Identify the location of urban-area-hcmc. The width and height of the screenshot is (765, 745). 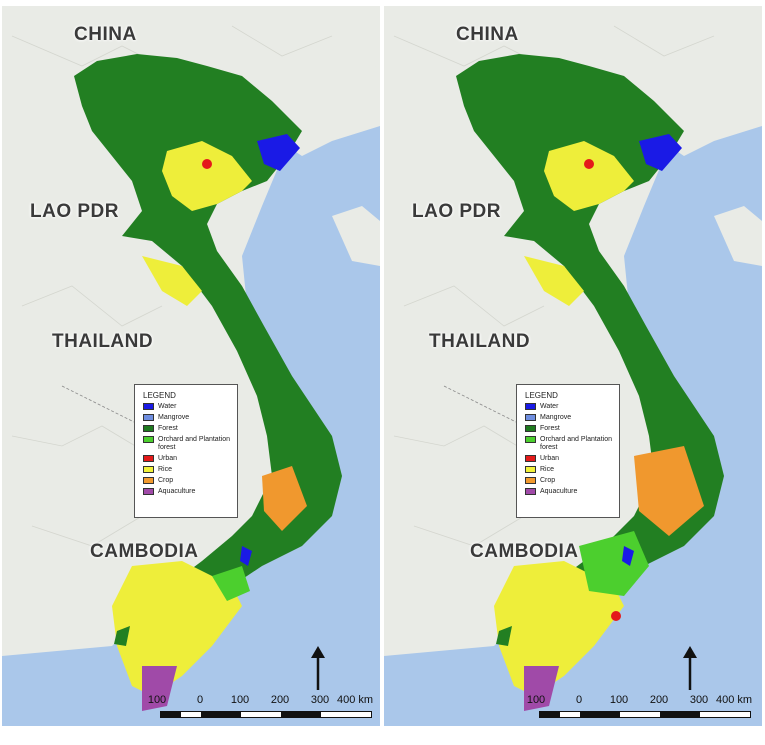
(616, 616).